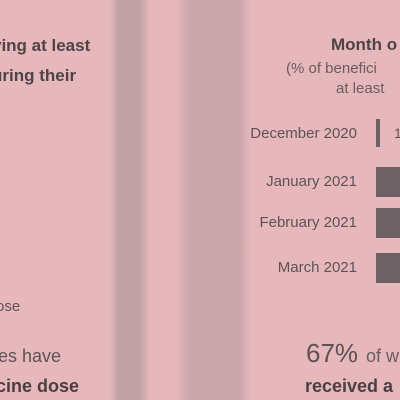 Image resolution: width=400 pixels, height=400 pixels. I want to click on left-footnote: ose, so click(10, 306).